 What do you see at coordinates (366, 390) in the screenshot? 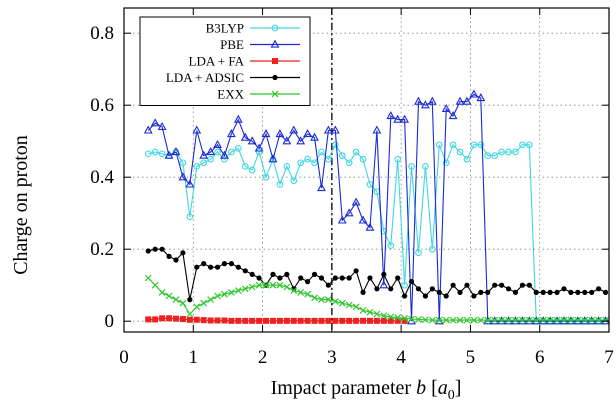
I see `x-axis-label: Impact parameter b [a0]` at bounding box center [366, 390].